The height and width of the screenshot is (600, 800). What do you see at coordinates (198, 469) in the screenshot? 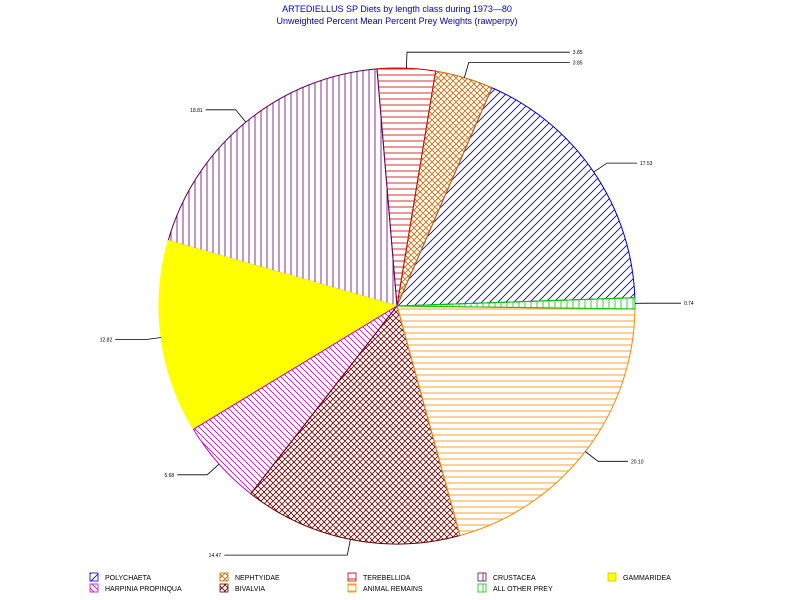
I see `leader-line-harpinia-propinqua` at bounding box center [198, 469].